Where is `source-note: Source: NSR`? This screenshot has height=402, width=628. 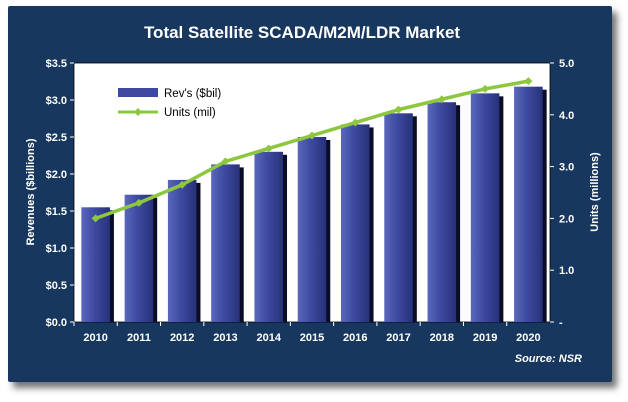
source-note: Source: NSR is located at coordinates (548, 359).